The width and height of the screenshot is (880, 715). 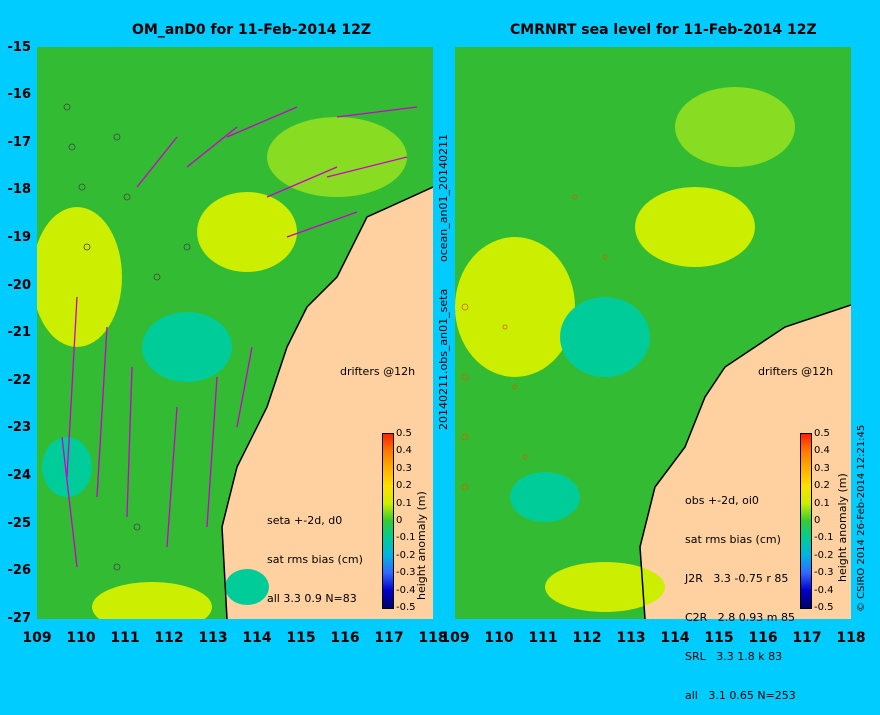 What do you see at coordinates (19, 189) in the screenshot?
I see `lat-label: -18` at bounding box center [19, 189].